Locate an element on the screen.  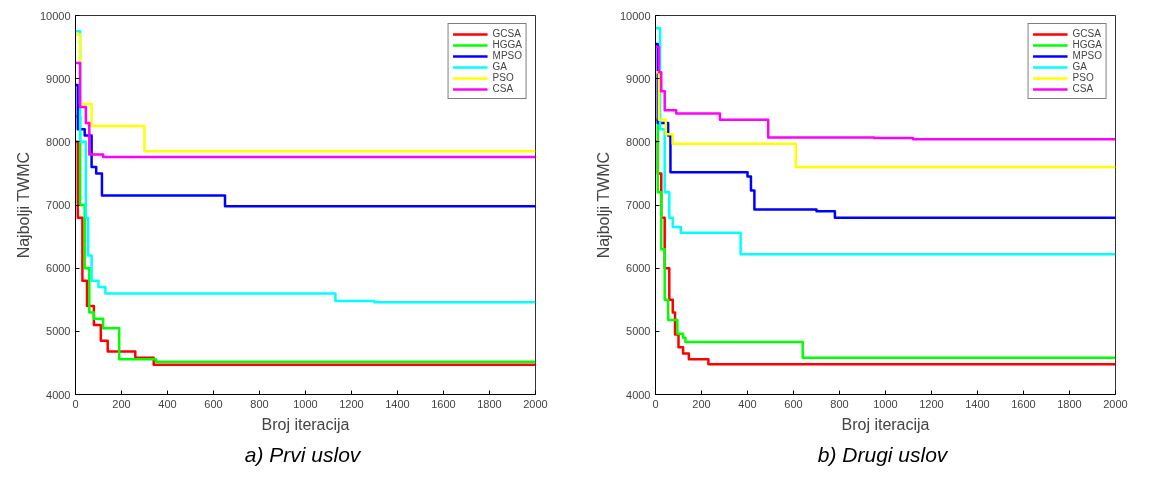
text: b) Drugi uslov is located at coordinates (883, 454).